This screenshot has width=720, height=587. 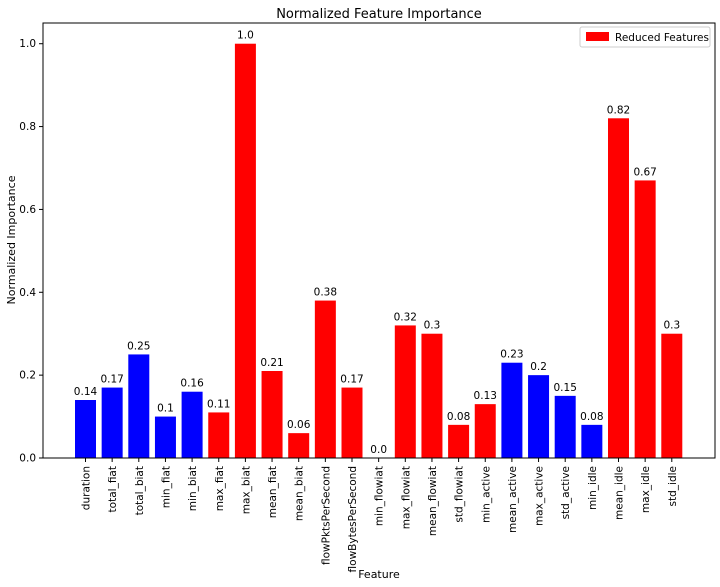 I want to click on data-label-max_biat: 1.0, so click(x=245, y=36).